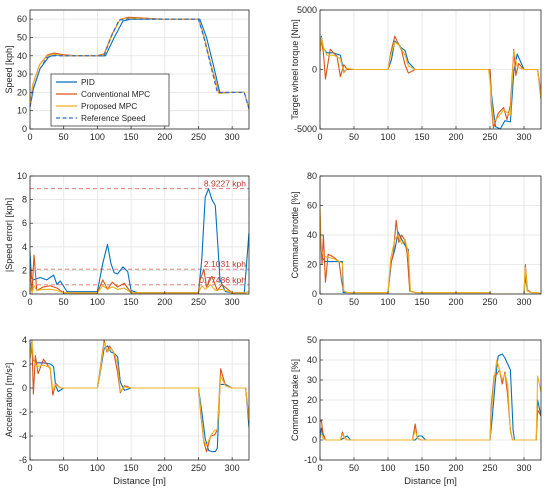  What do you see at coordinates (430, 481) in the screenshot?
I see `x-axis-label: Distance [m]` at bounding box center [430, 481].